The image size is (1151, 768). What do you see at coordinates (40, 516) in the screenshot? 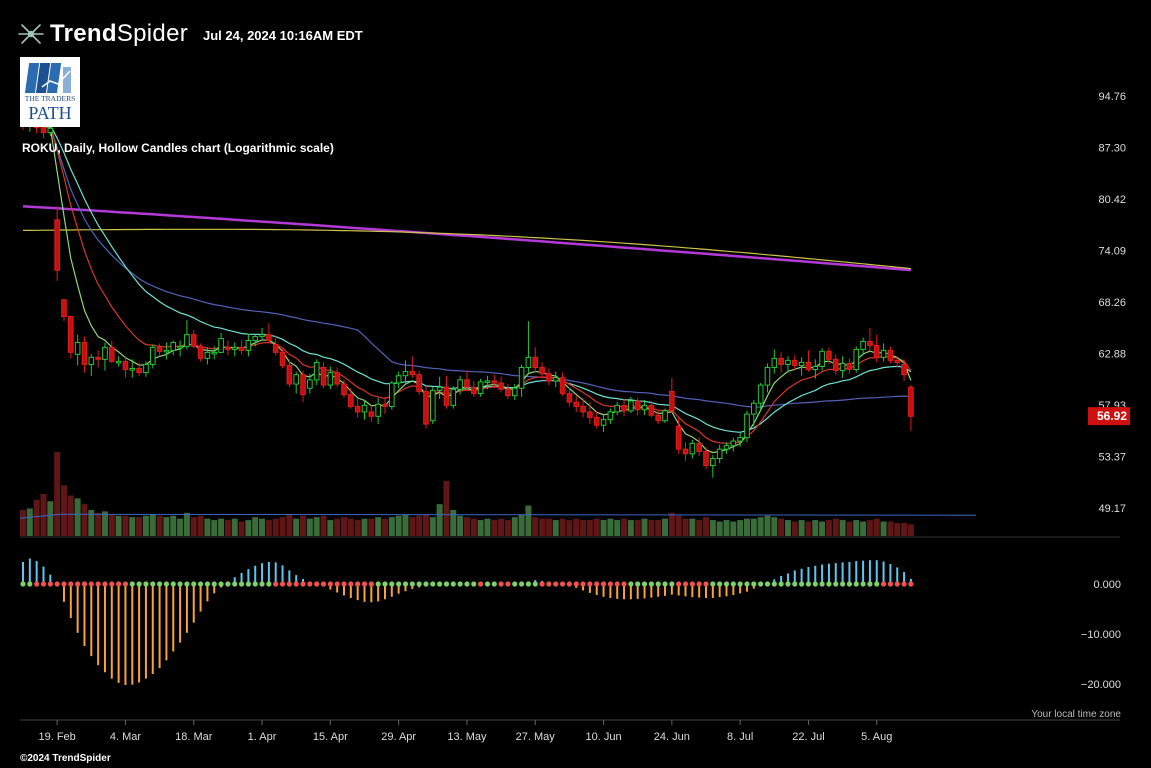
I see `volume-average-line` at bounding box center [40, 516].